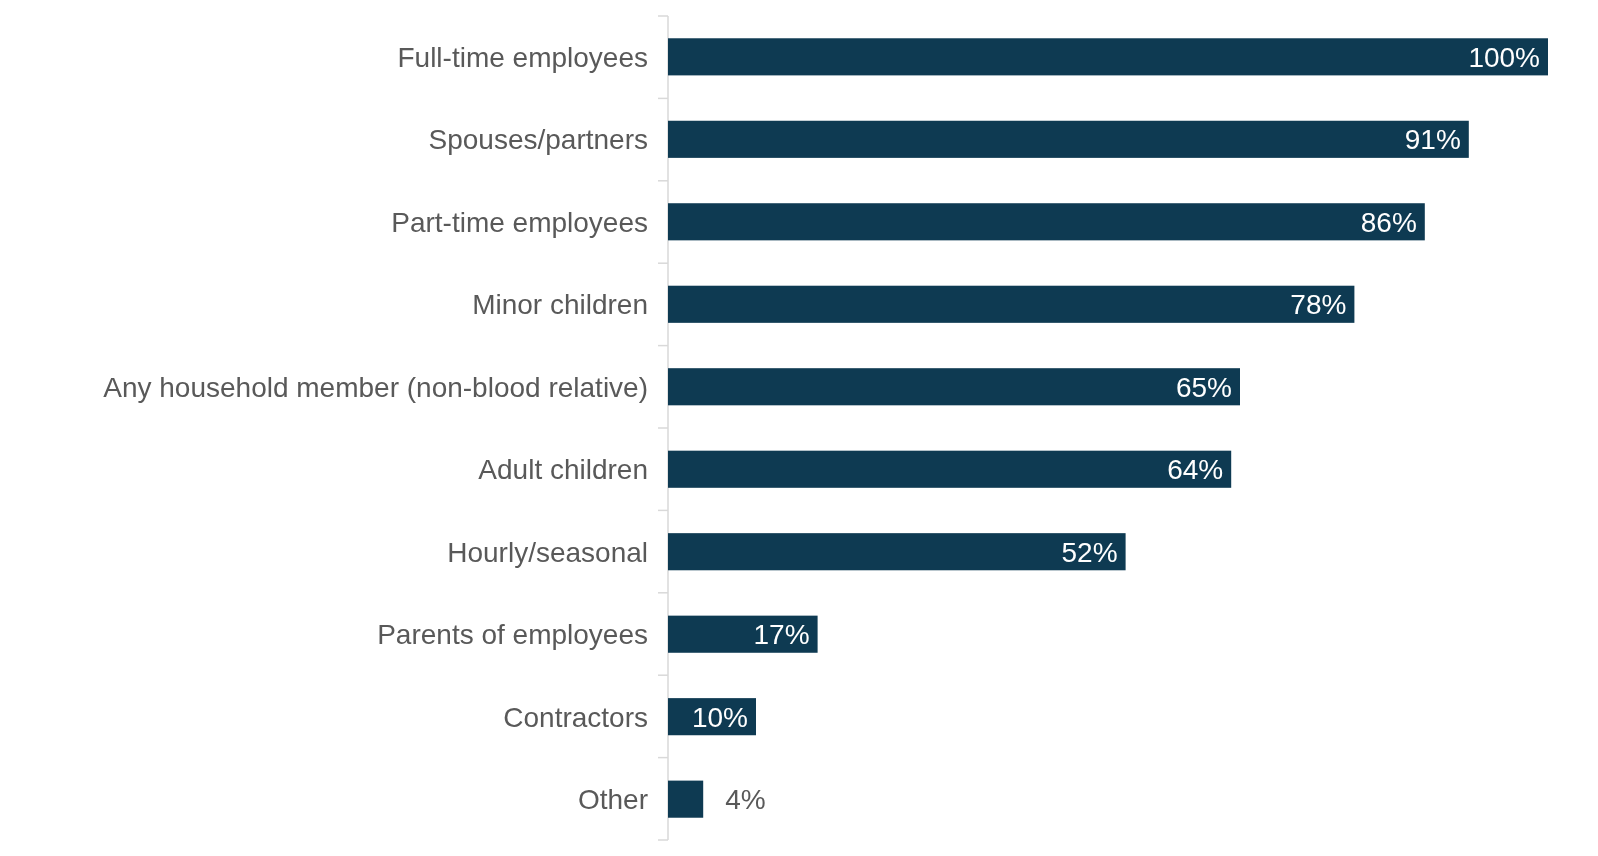 Image resolution: width=1598 pixels, height=856 pixels. Describe the element at coordinates (719, 717) in the screenshot. I see `data-label: 10%` at that location.